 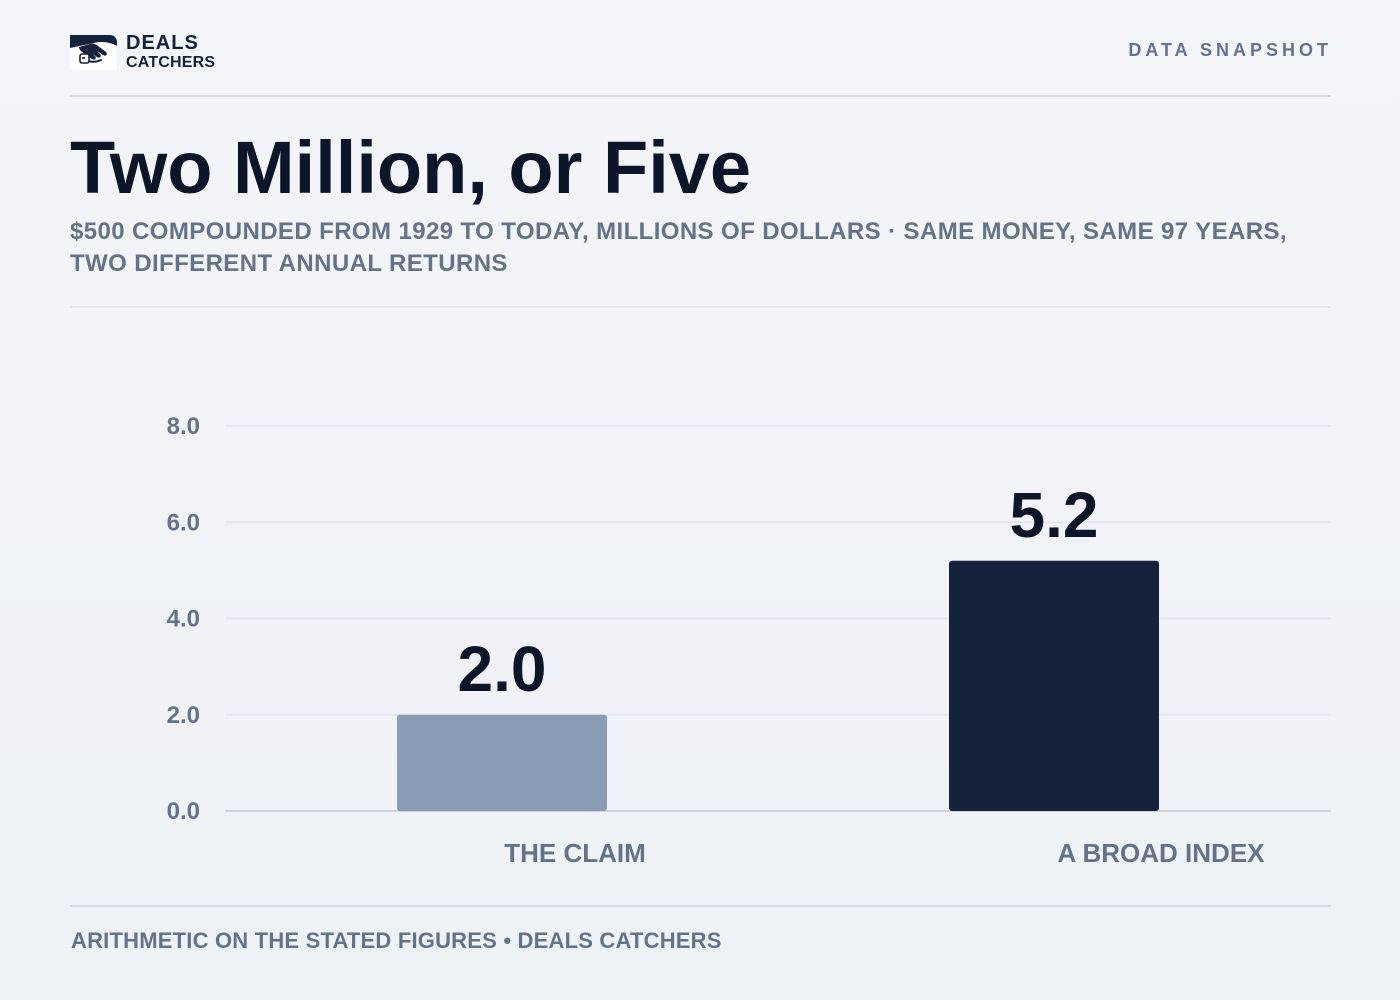 What do you see at coordinates (183, 715) in the screenshot?
I see `y-tick-label: 2.0` at bounding box center [183, 715].